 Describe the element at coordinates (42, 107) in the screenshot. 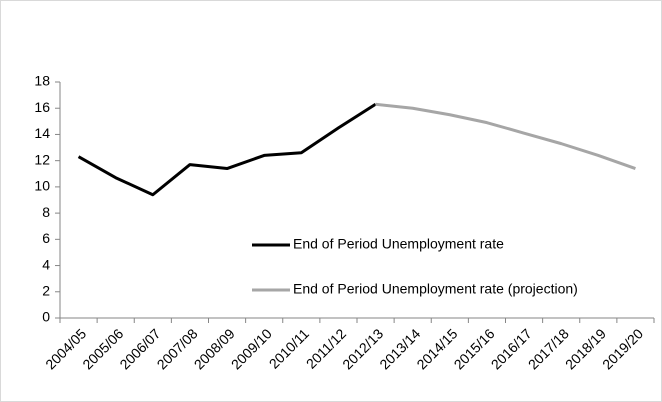

I see `y-tick-label: 16` at that location.